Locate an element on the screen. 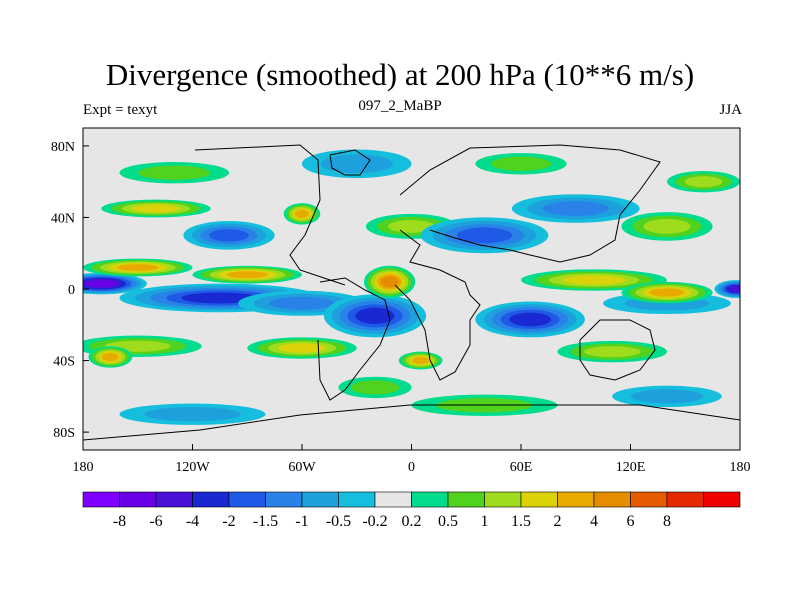 This screenshot has width=800, height=600. colorbar-label-3: -2 is located at coordinates (228, 521).